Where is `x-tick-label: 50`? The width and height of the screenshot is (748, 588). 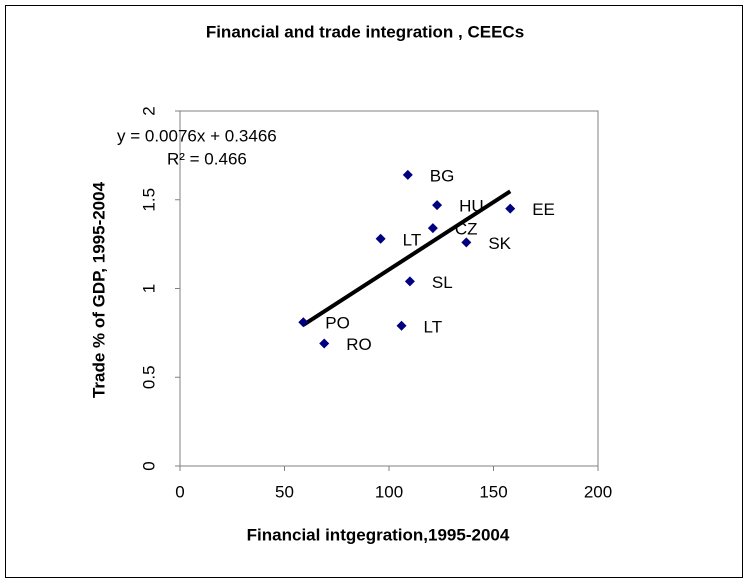
x-tick-label: 50 is located at coordinates (284, 491).